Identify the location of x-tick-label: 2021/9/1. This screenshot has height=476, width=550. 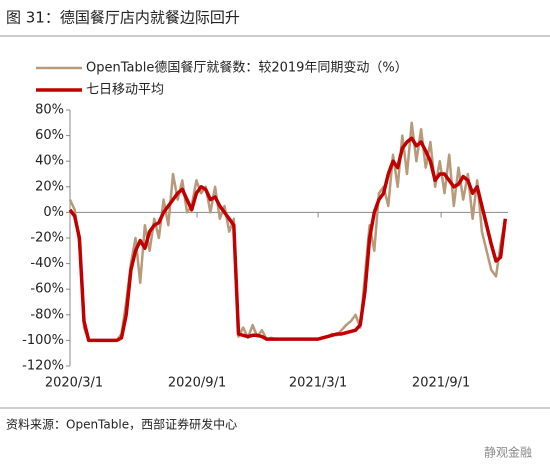
(441, 383).